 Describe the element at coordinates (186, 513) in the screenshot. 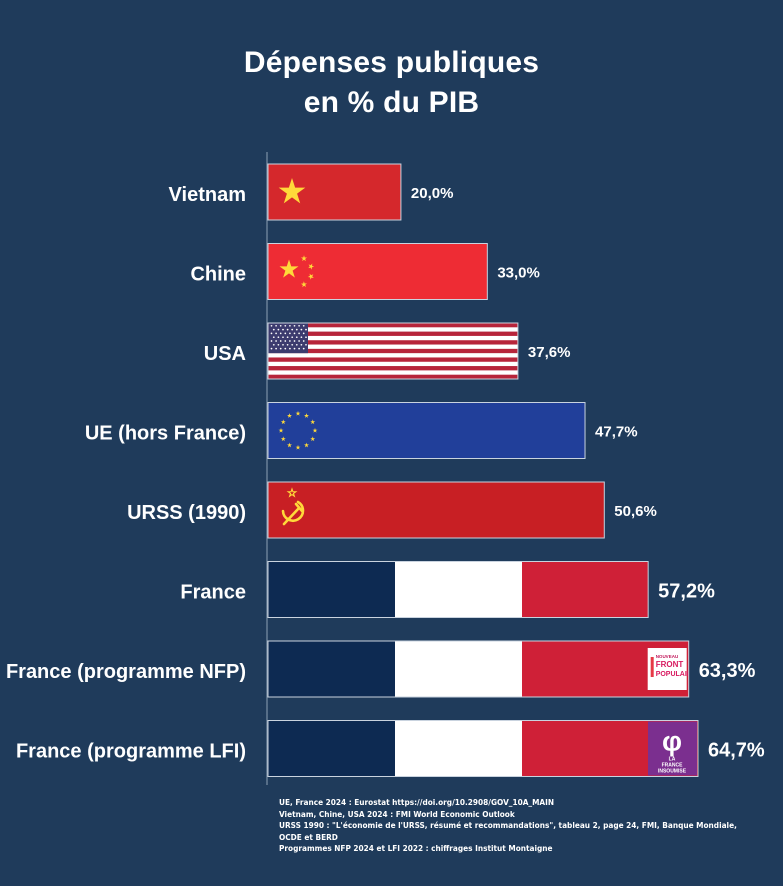

I see `category-label: URSS (1990)` at that location.